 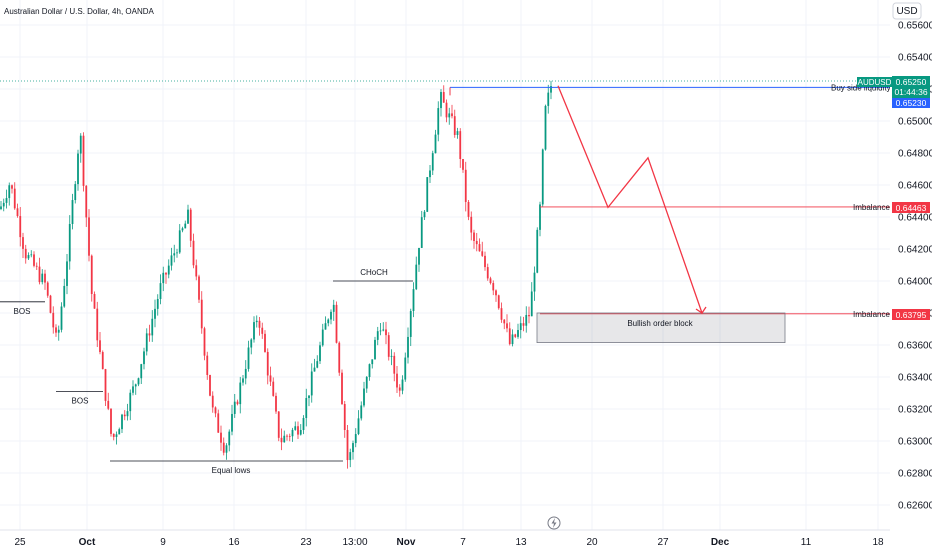 I want to click on currency-label: USD, so click(x=906, y=11).